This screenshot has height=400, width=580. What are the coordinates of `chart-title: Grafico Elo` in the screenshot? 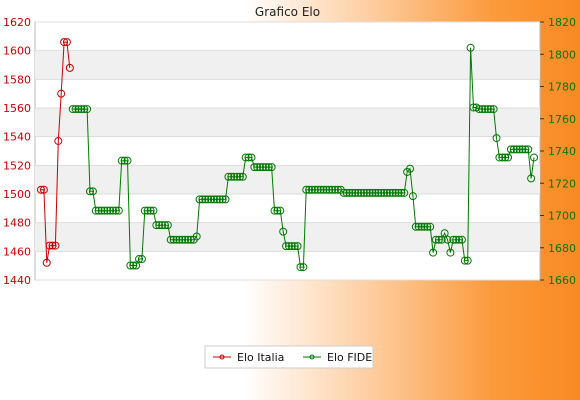 It's located at (287, 12).